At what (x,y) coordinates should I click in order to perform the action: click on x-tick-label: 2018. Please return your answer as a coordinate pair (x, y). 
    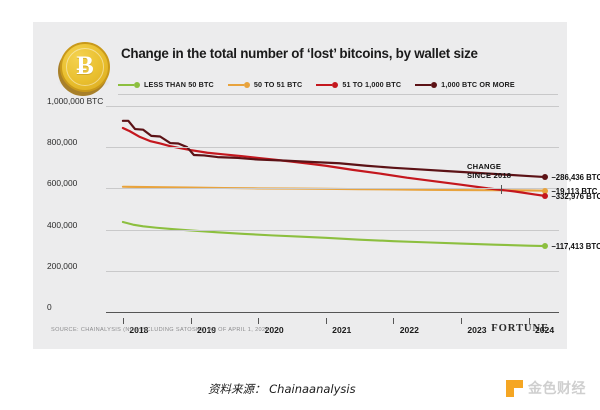
    Looking at the image, I should click on (139, 330).